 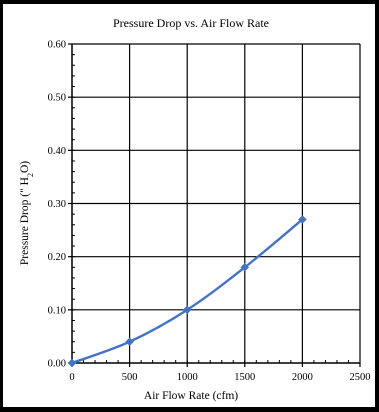 What do you see at coordinates (57, 98) in the screenshot?
I see `y-tick-label: 0.50` at bounding box center [57, 98].